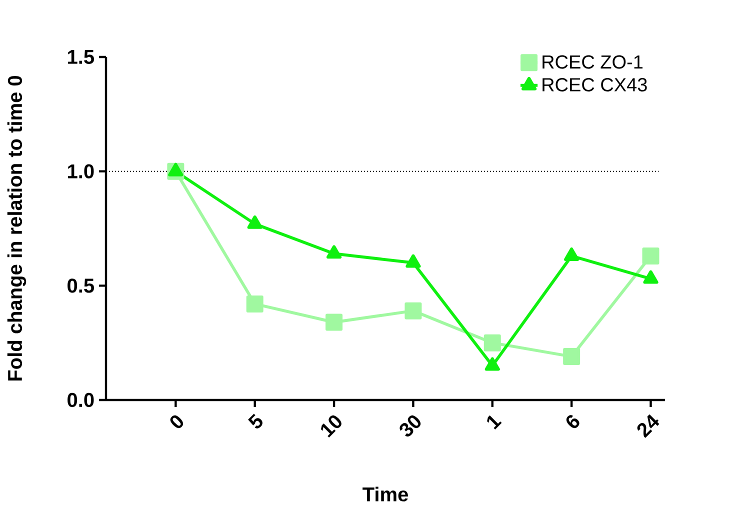  Describe the element at coordinates (592, 62) in the screenshot. I see `legend-label: RCEC ZO-1` at that location.